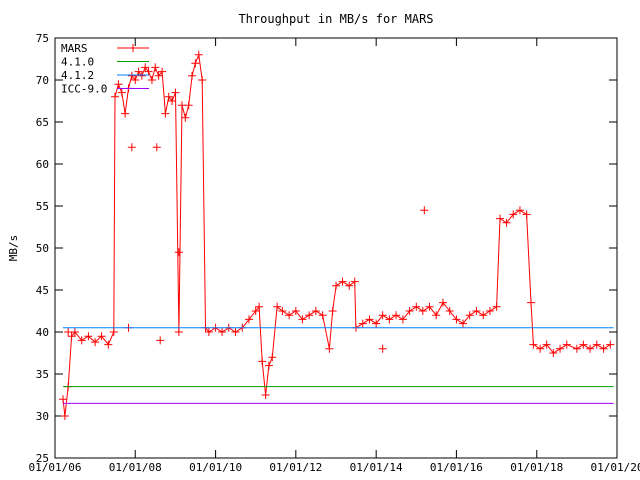 The image size is (640, 480). I want to click on legend-label: MARS, so click(74, 48).